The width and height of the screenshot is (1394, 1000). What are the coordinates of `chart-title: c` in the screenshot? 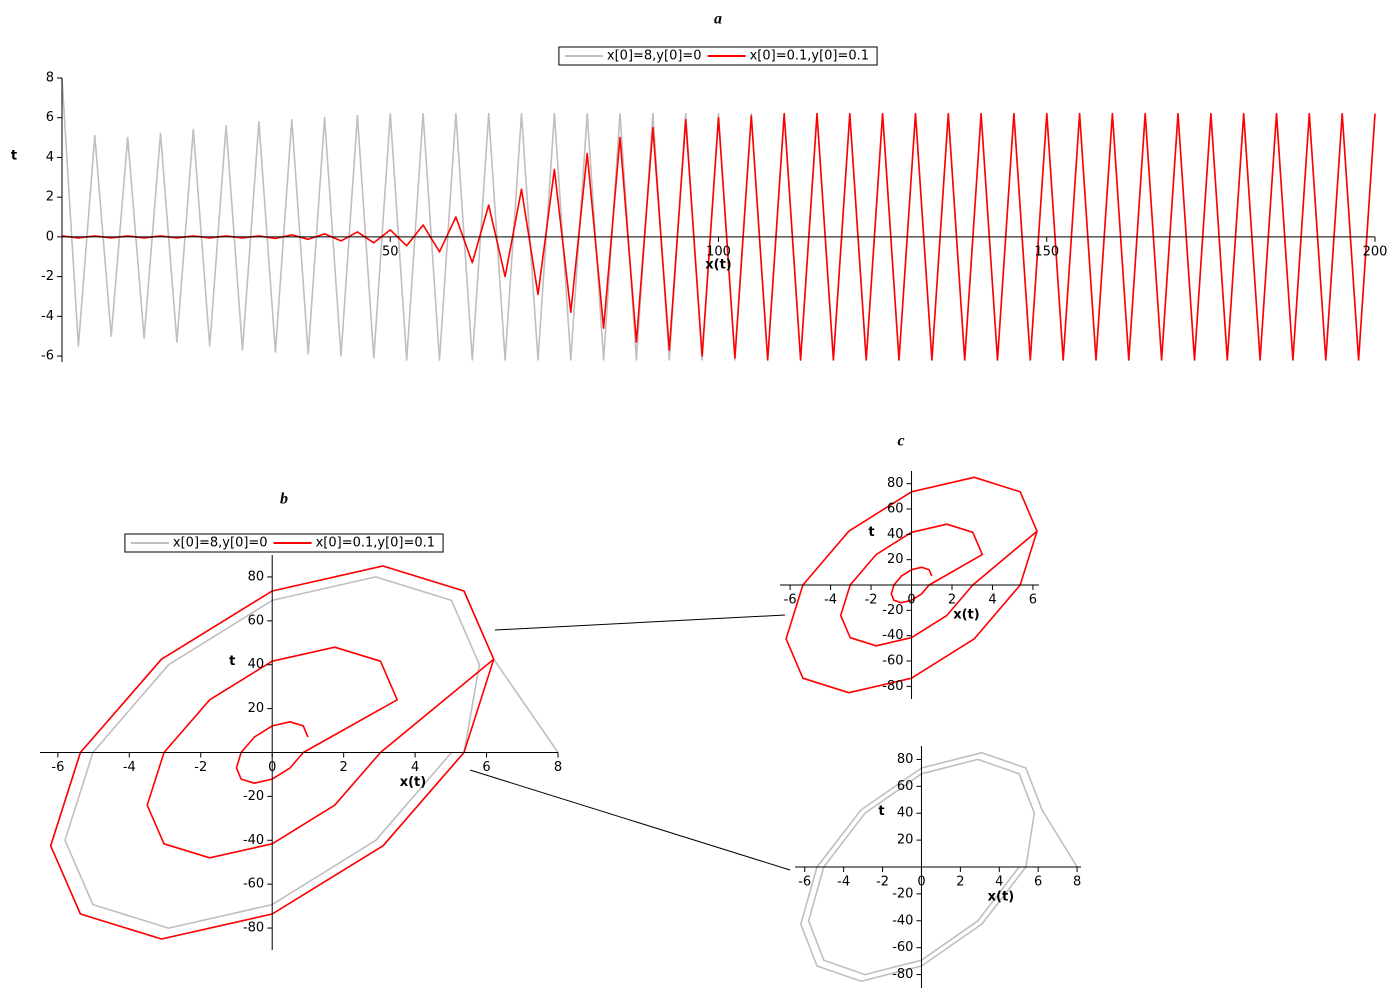 It's located at (900, 441).